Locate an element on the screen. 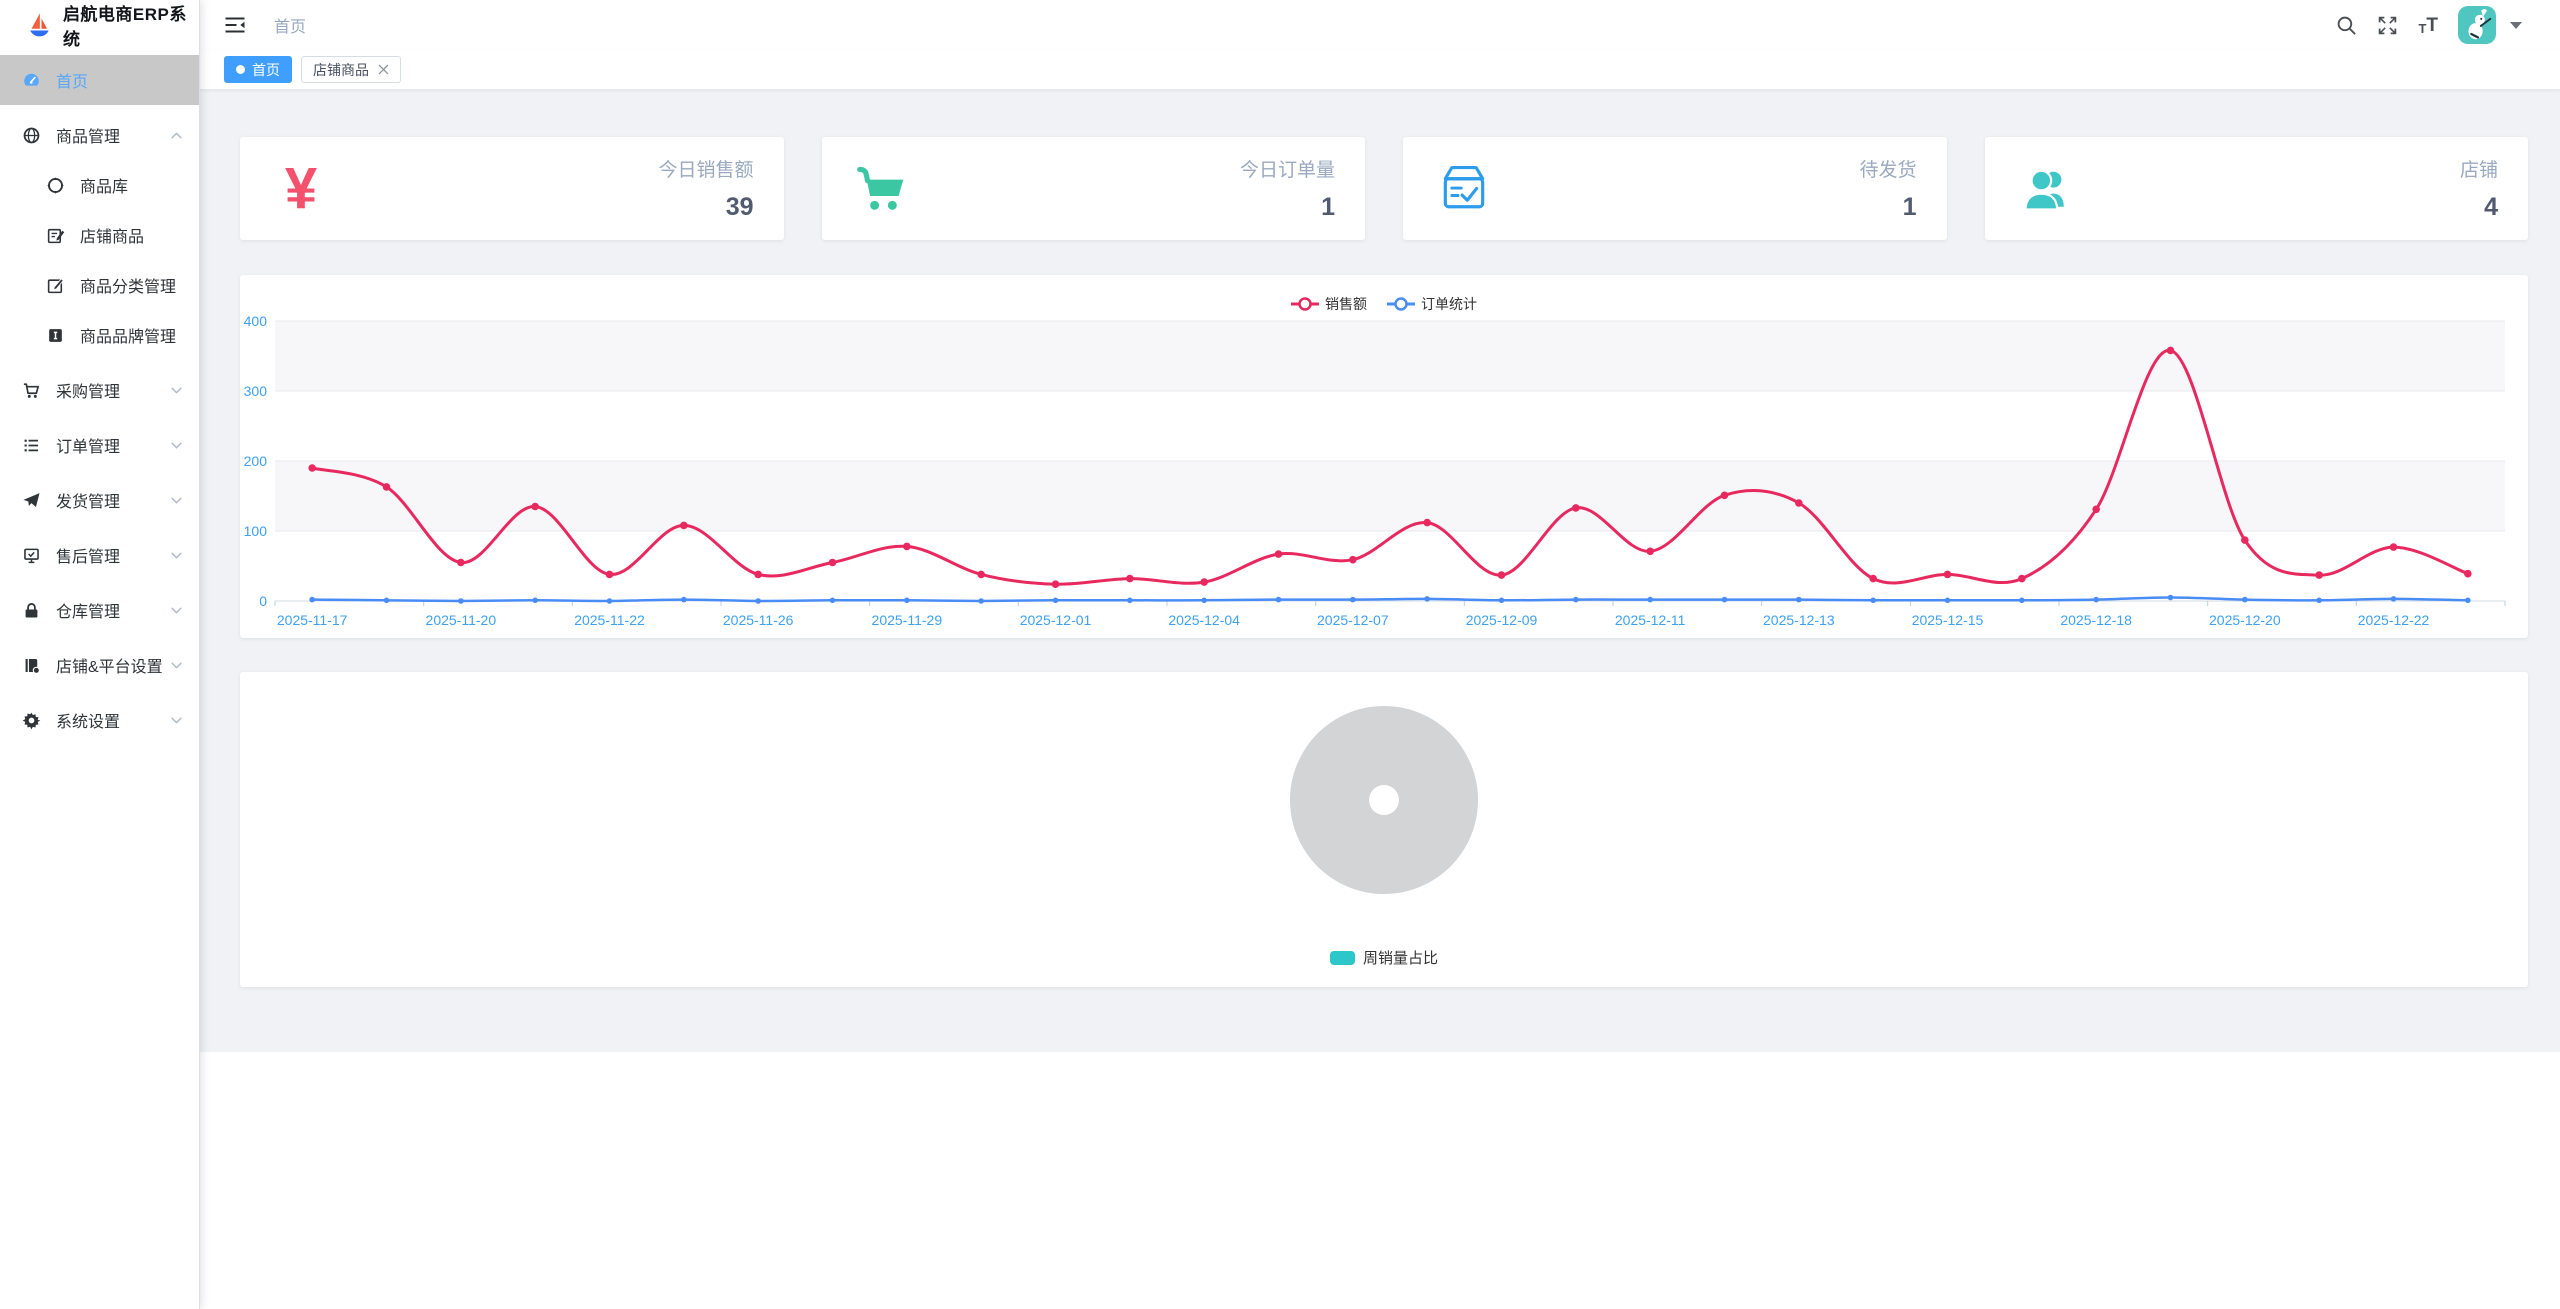  stat-card-1: ¥ 今日销售额 39 is located at coordinates (512, 188).